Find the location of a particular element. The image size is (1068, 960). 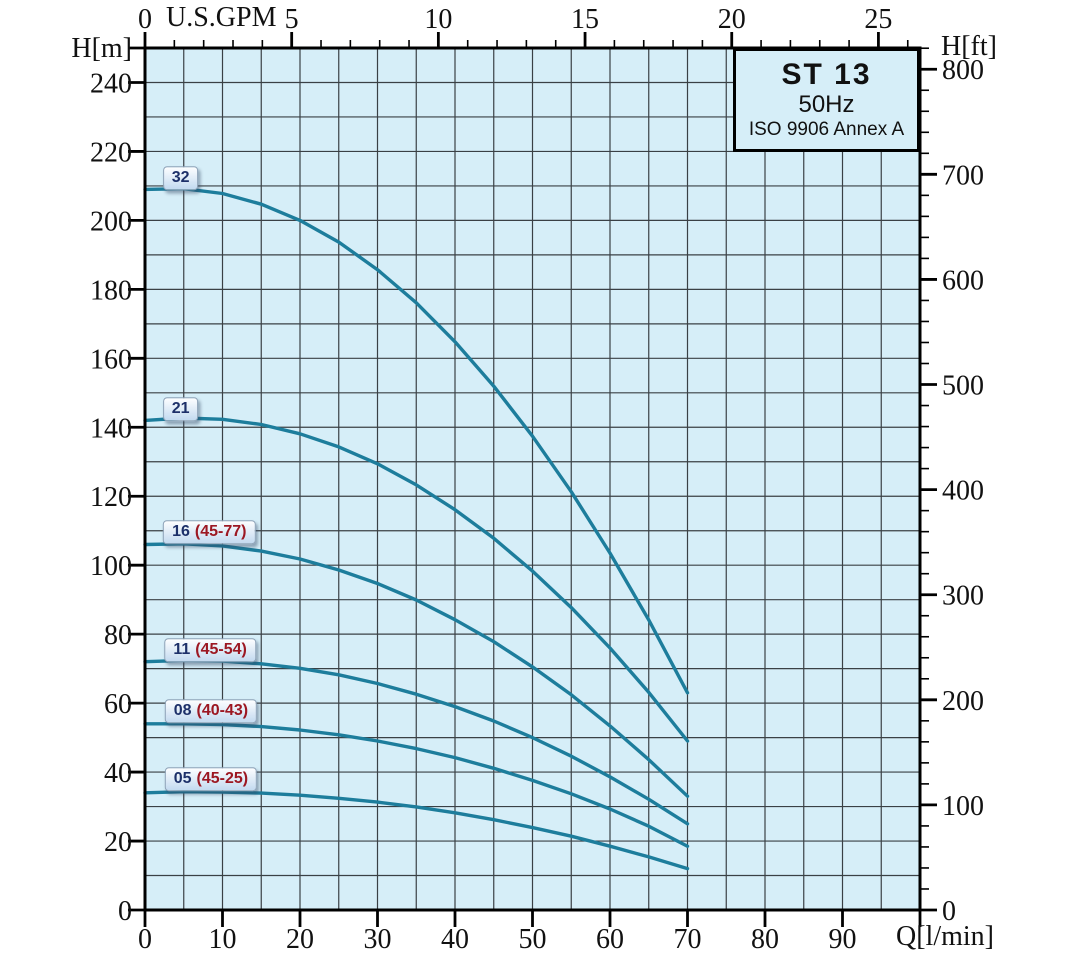

curve-label-32: 32 is located at coordinates (180, 178).